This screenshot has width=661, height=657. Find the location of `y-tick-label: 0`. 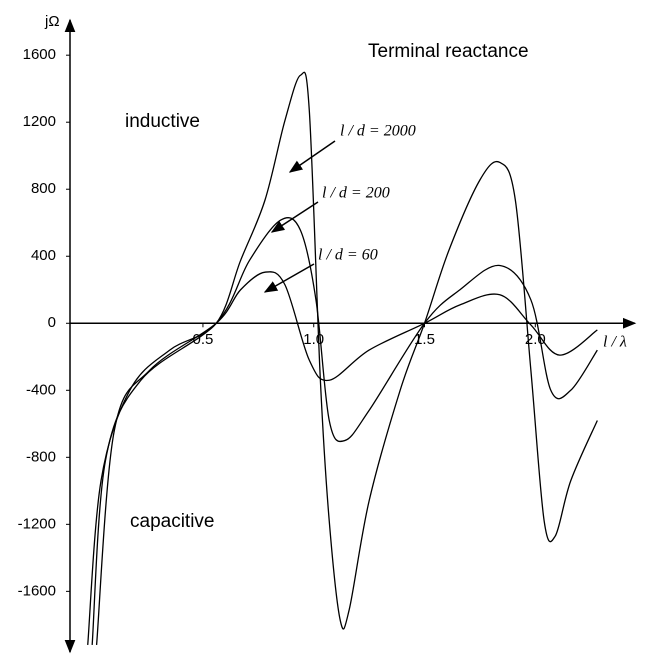

y-tick-label: 0 is located at coordinates (52, 322).